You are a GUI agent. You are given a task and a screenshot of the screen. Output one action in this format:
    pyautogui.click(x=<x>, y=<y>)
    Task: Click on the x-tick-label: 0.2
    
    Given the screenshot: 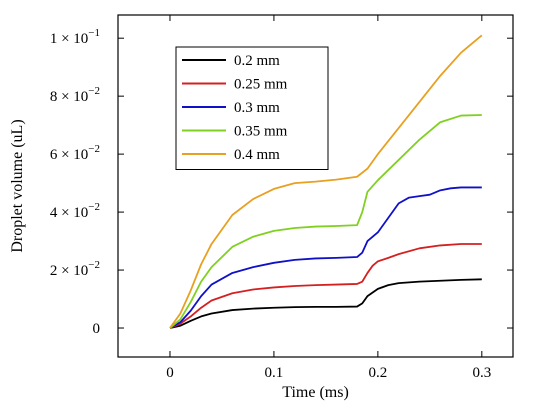 What is the action you would take?
    pyautogui.click(x=377, y=373)
    